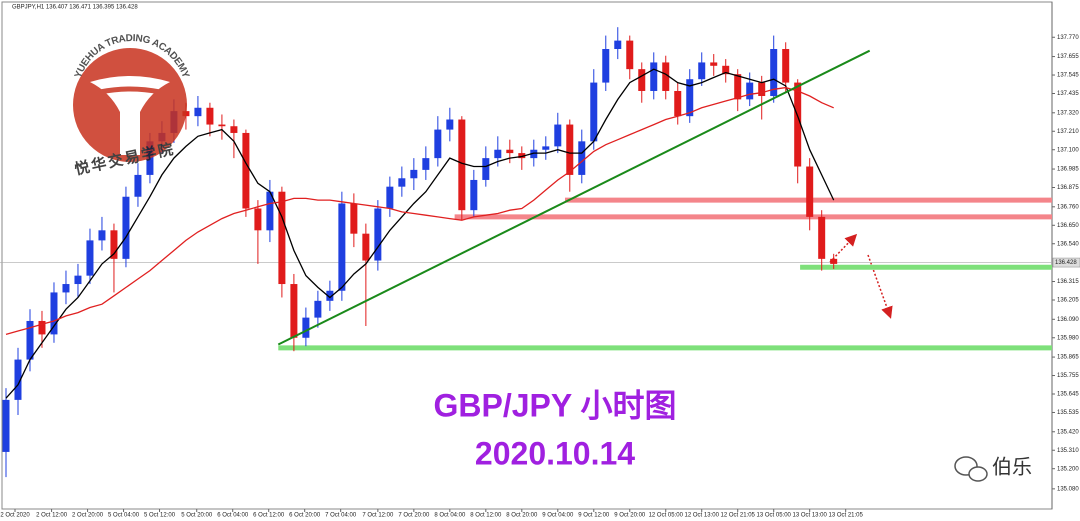  What do you see at coordinates (1068, 469) in the screenshot?
I see `y-tick-label: 135.200` at bounding box center [1068, 469].